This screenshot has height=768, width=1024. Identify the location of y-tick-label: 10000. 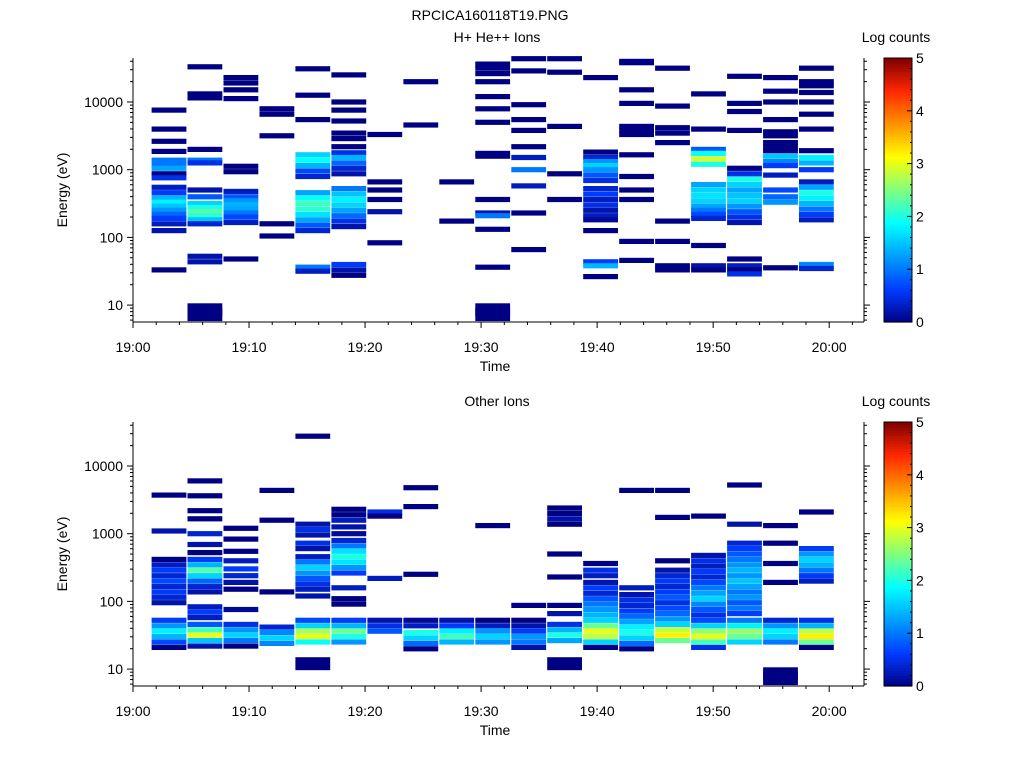
(103, 102).